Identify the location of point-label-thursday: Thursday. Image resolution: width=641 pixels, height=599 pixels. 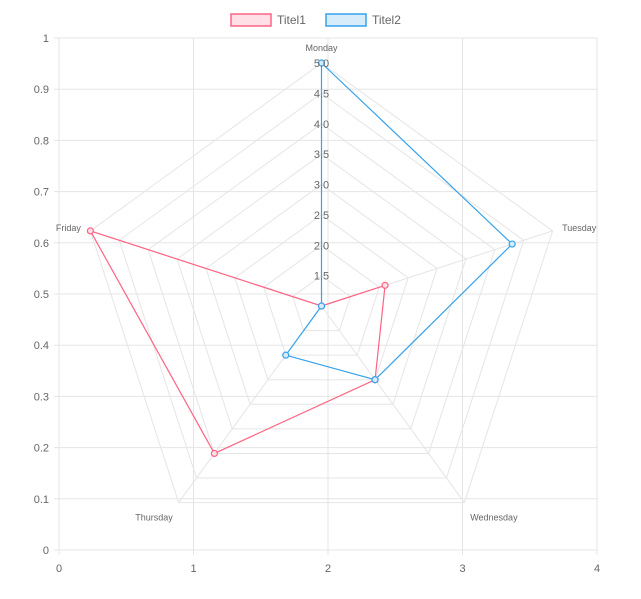
(154, 518).